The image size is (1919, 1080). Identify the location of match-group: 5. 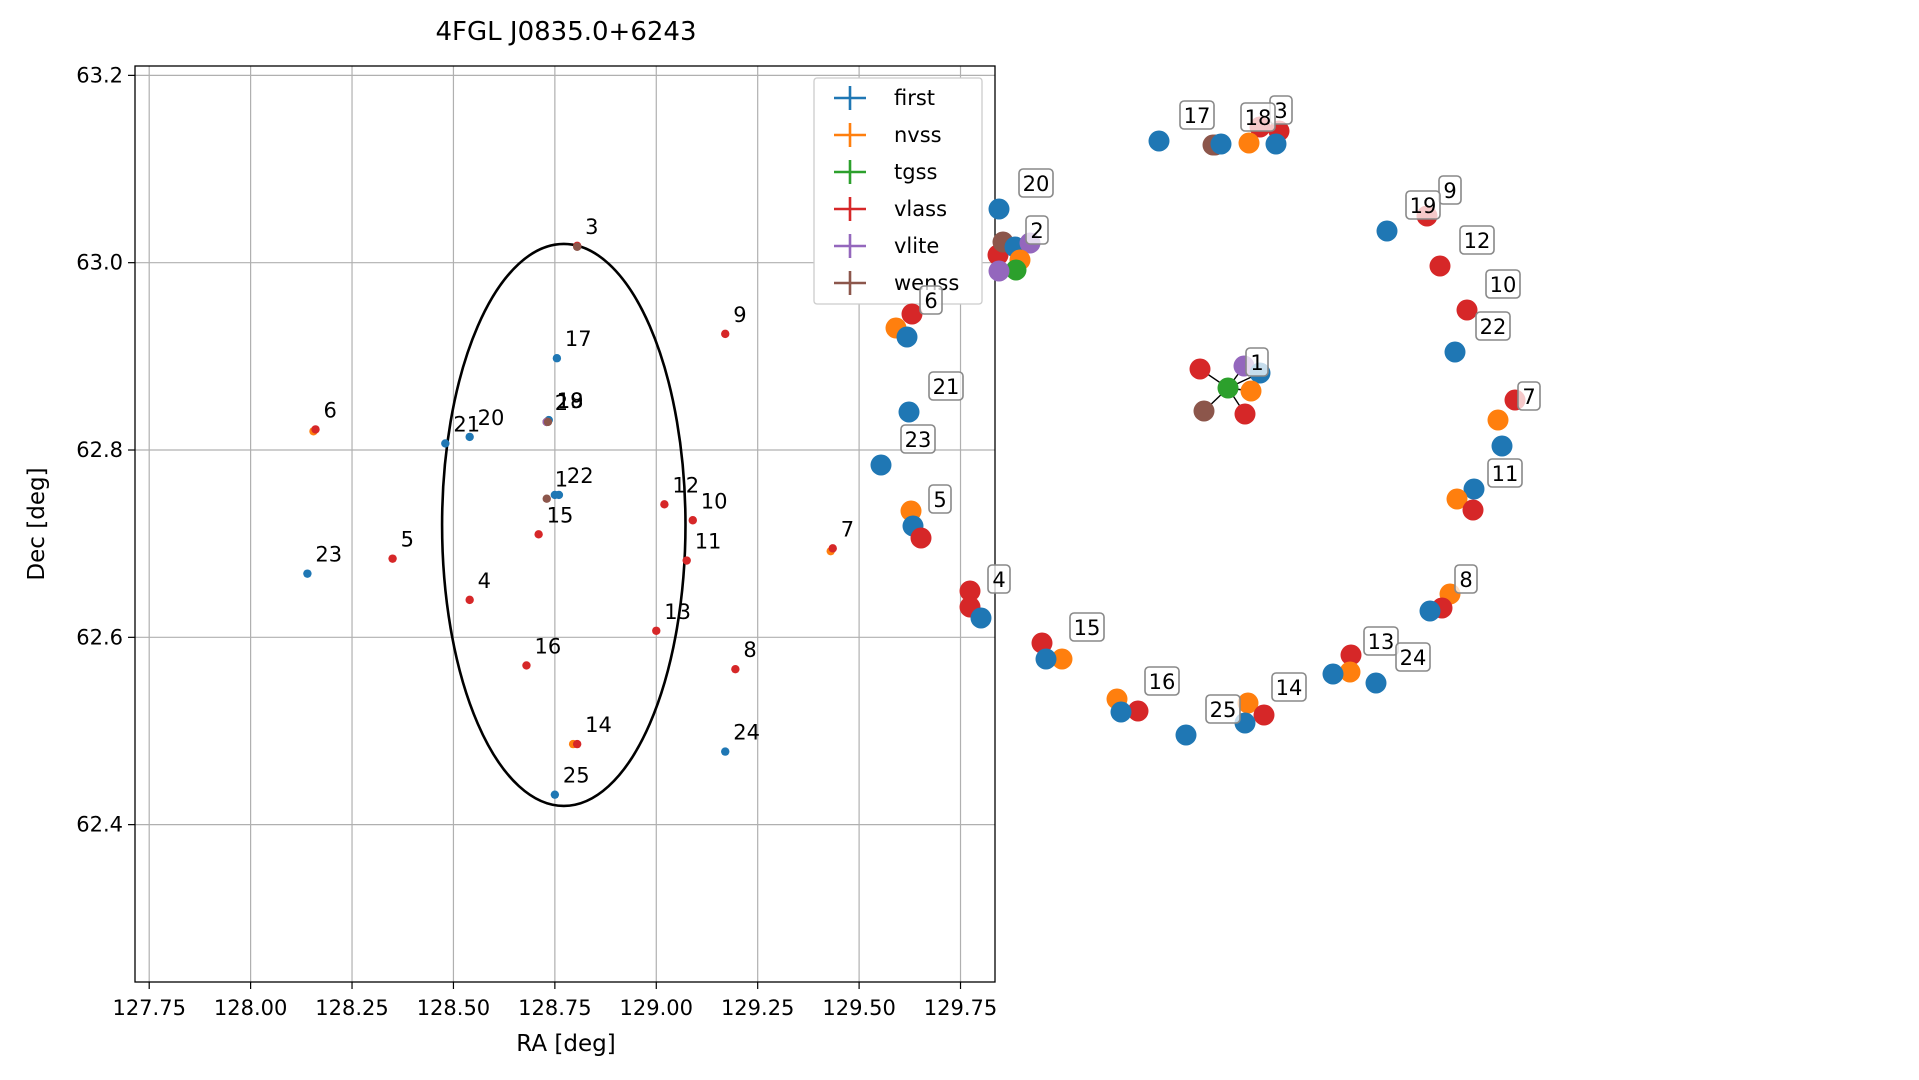
(926, 516).